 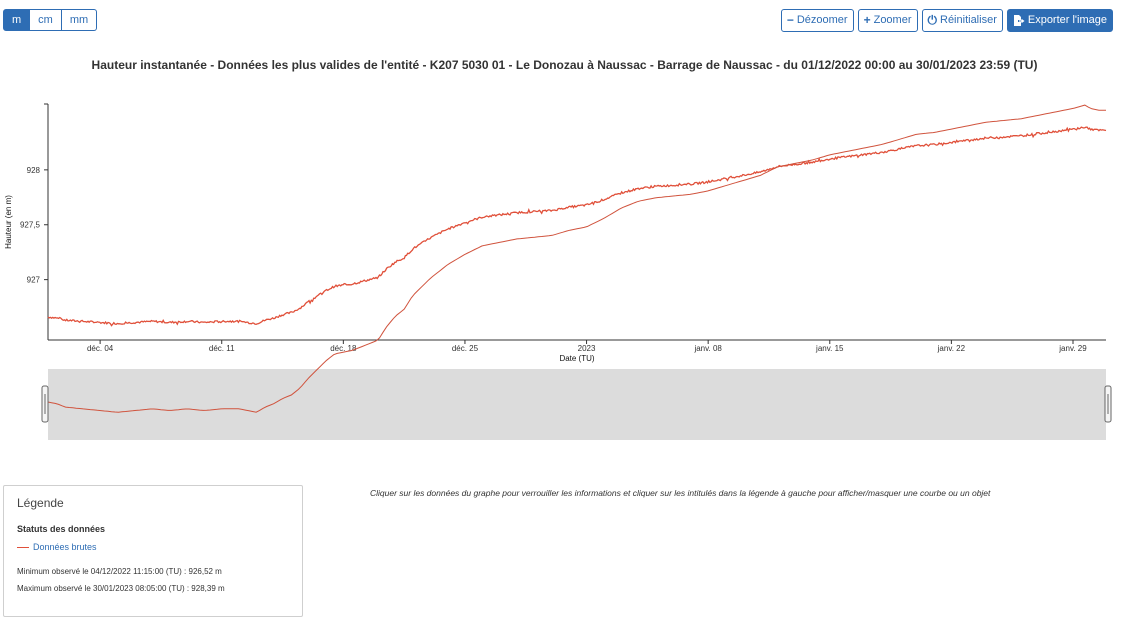 I want to click on x-tick-label: 2023, so click(x=587, y=348).